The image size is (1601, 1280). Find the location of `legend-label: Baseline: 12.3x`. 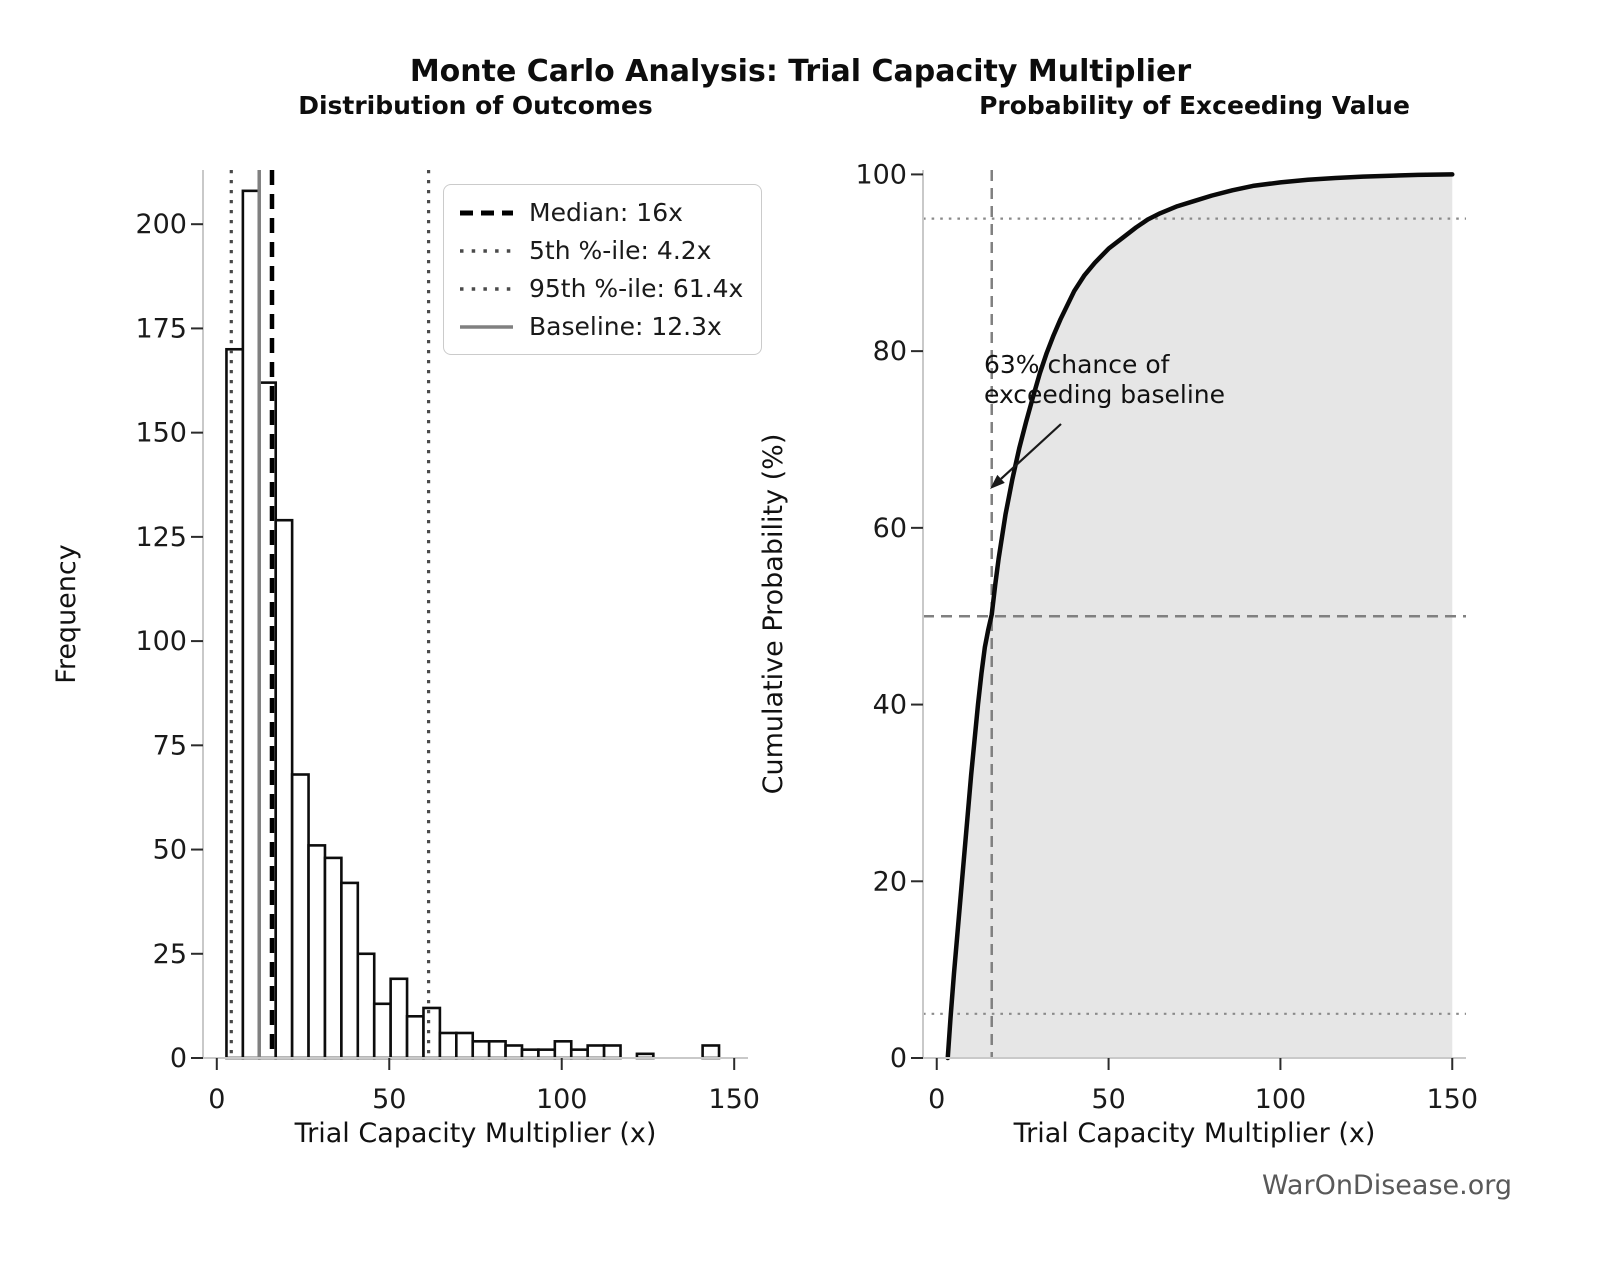

legend-label: Baseline: 12.3x is located at coordinates (625, 326).